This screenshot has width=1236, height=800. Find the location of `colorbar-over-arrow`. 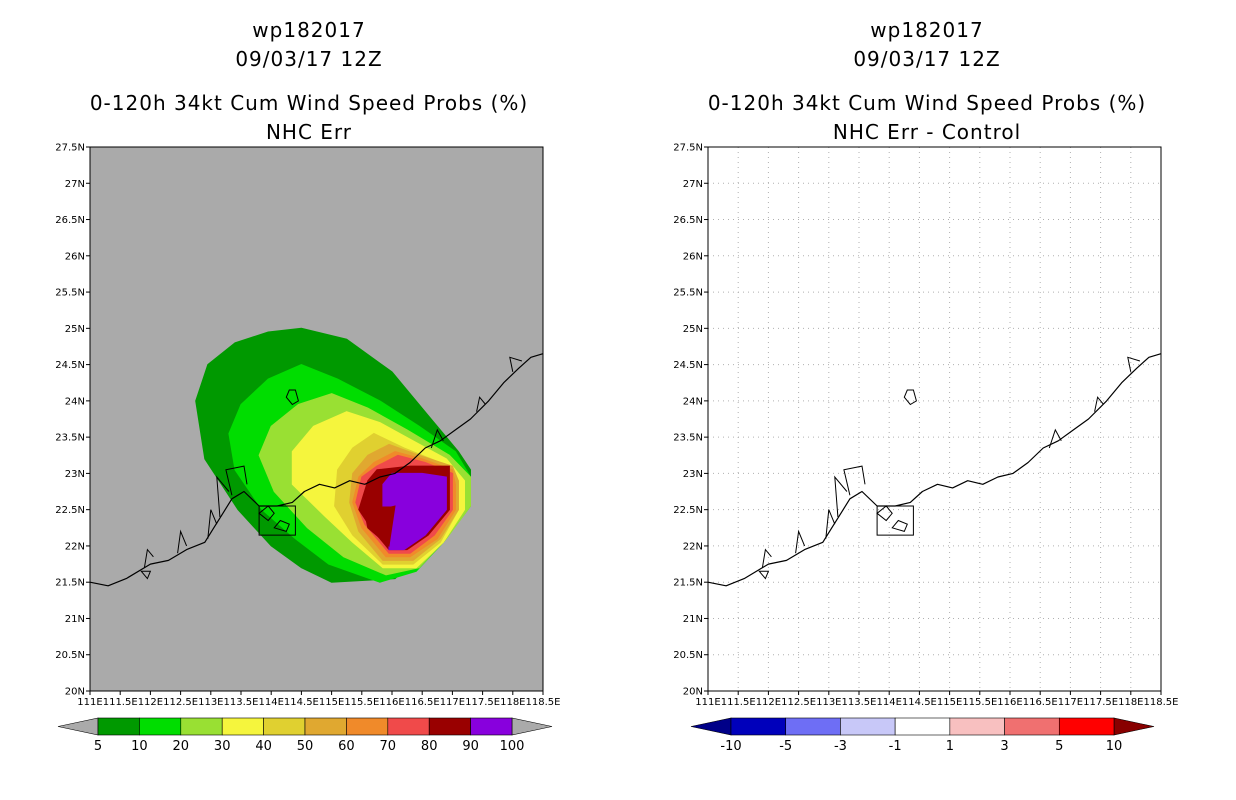

colorbar-over-arrow is located at coordinates (1134, 726).